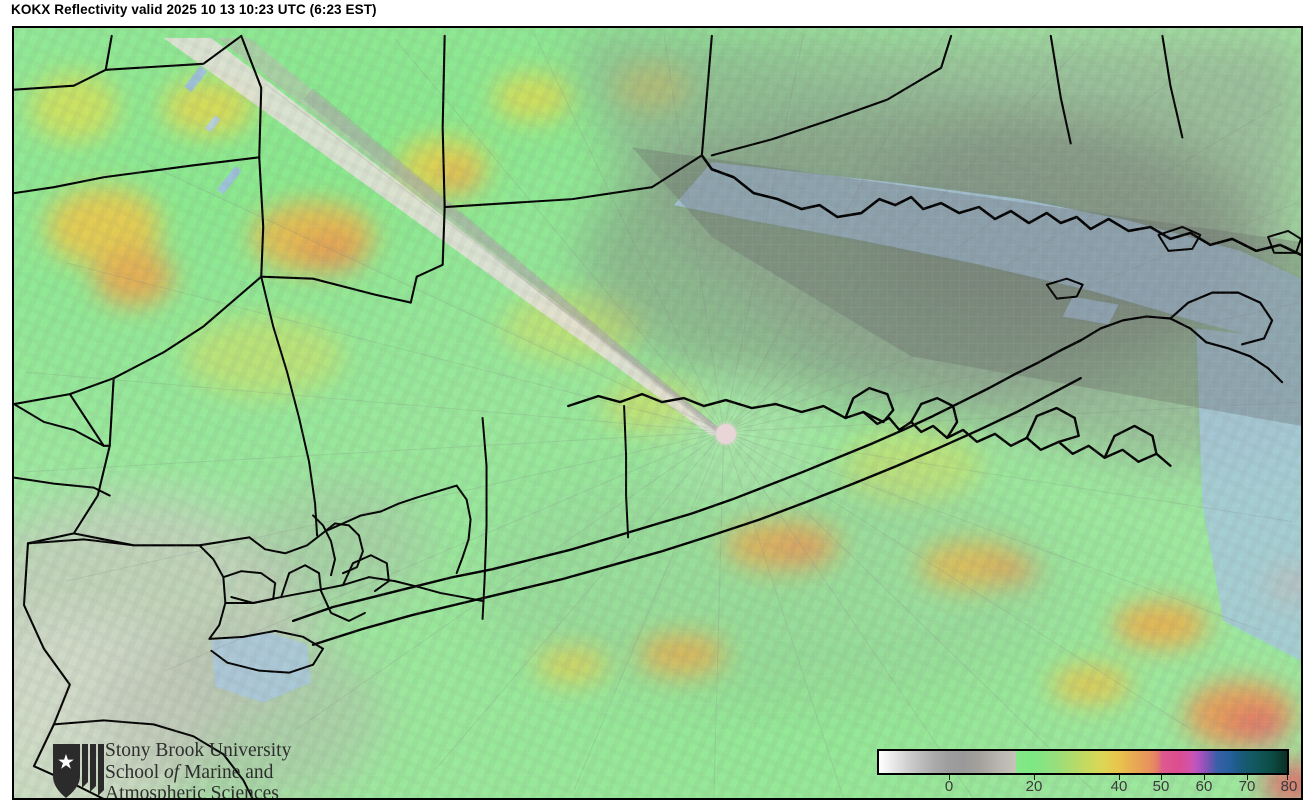  I want to click on colorbar-label-50: 50, so click(1161, 786).